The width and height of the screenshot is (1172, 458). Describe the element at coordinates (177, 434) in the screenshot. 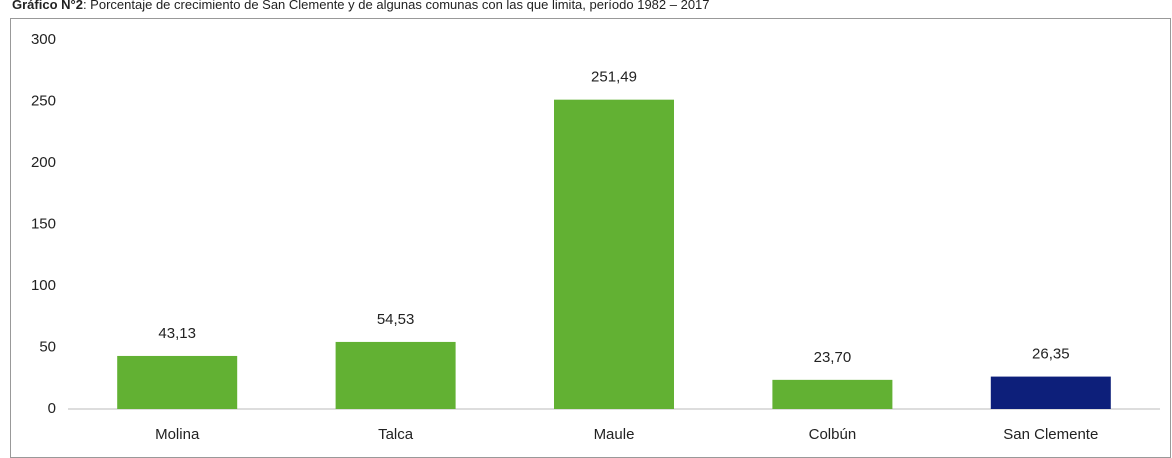

I see `x-tick-label: Molina` at that location.